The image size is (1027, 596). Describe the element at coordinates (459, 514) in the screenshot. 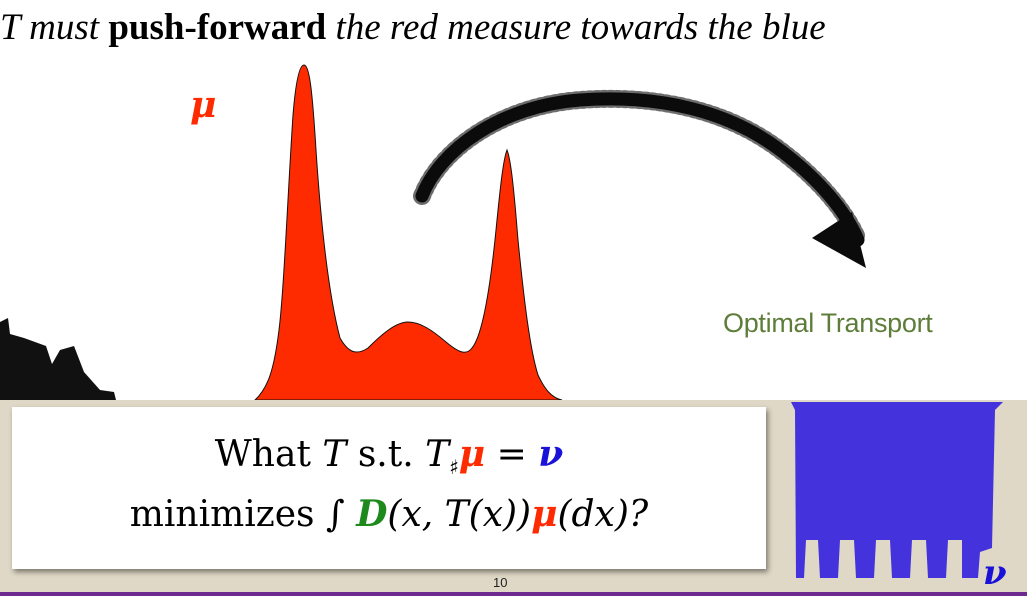

I see `q-args: (x, T(x))` at that location.